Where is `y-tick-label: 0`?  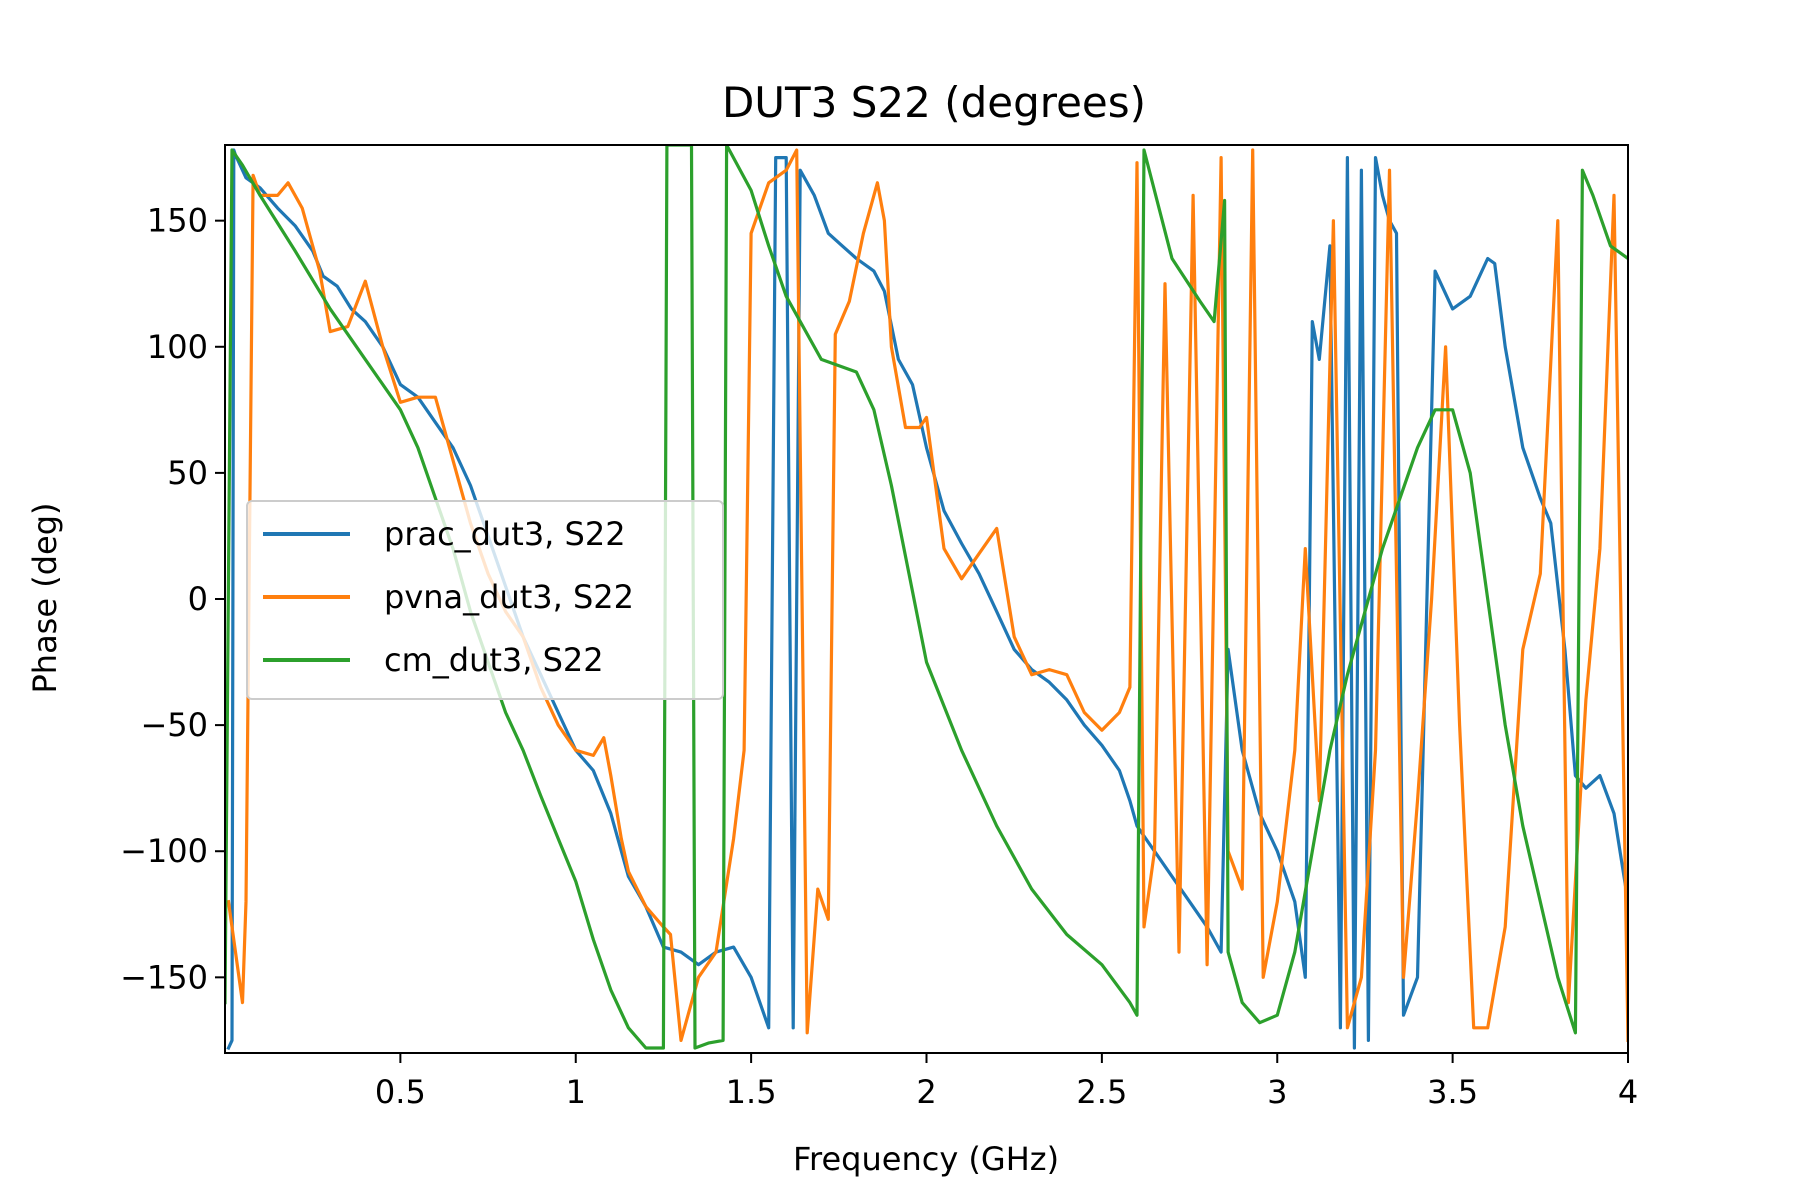
y-tick-label: 0 is located at coordinates (198, 599).